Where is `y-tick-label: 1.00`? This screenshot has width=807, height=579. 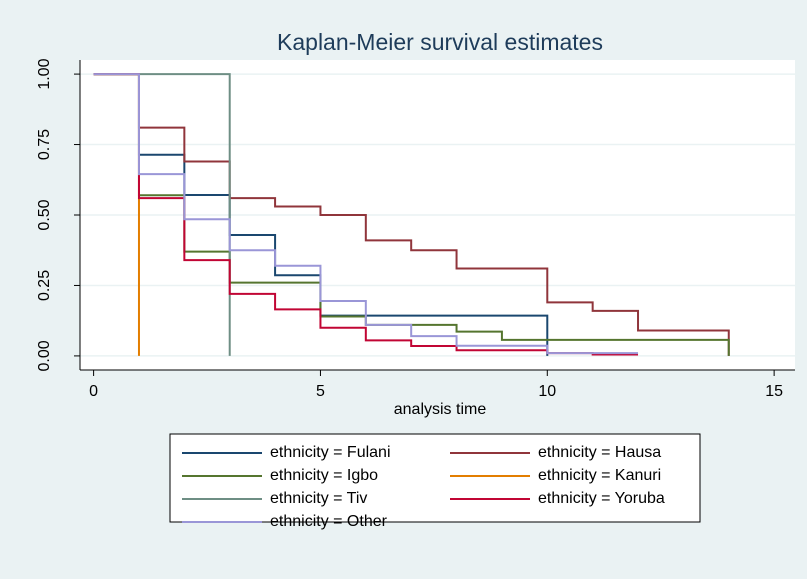
y-tick-label: 1.00 is located at coordinates (44, 73).